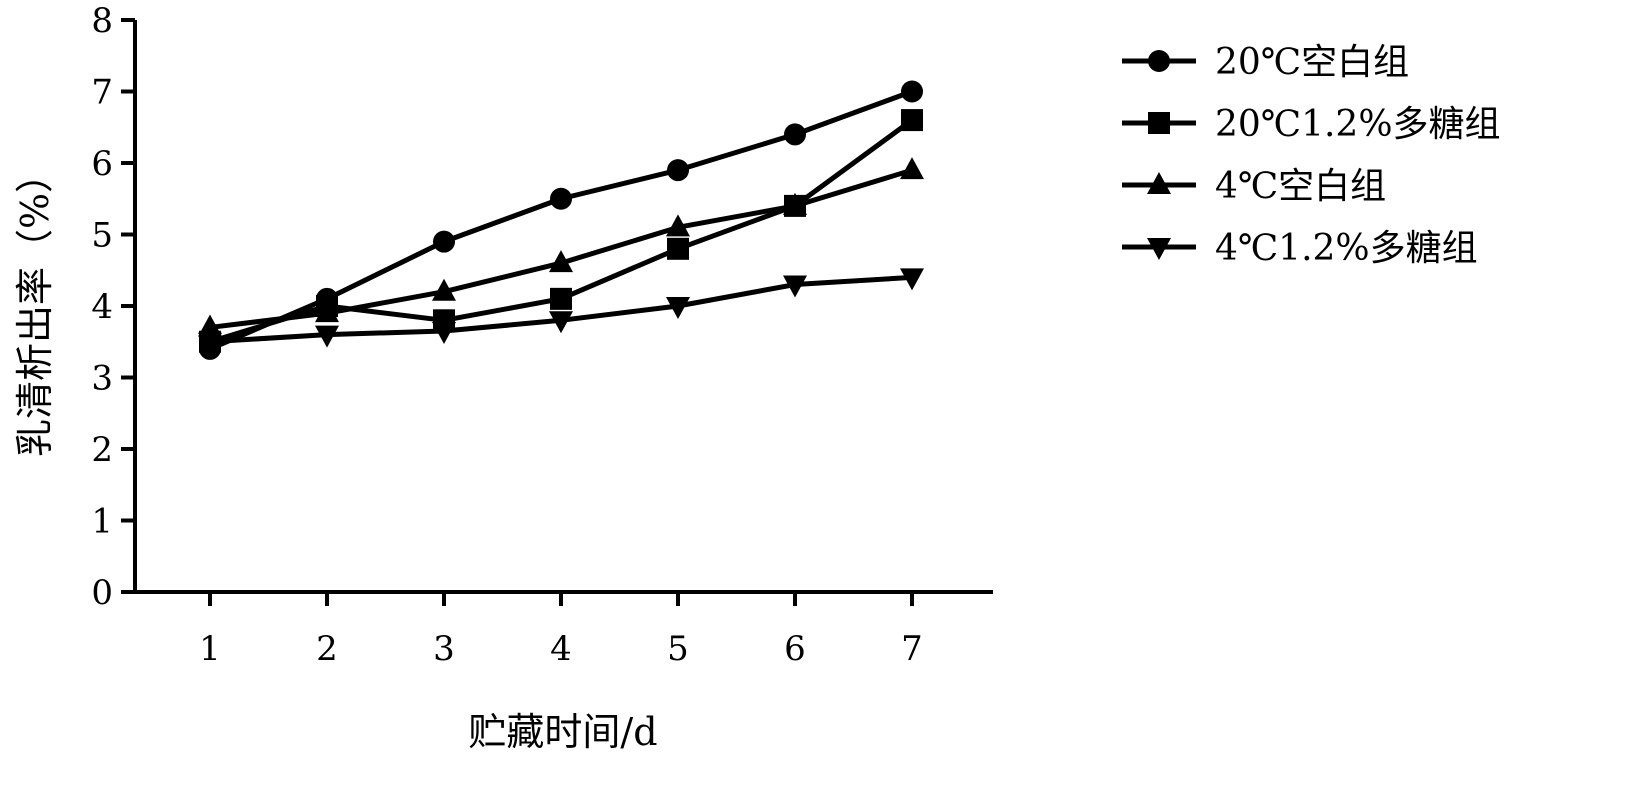 The image size is (1641, 800). Describe the element at coordinates (102, 450) in the screenshot. I see `y-tick-label: 2` at that location.